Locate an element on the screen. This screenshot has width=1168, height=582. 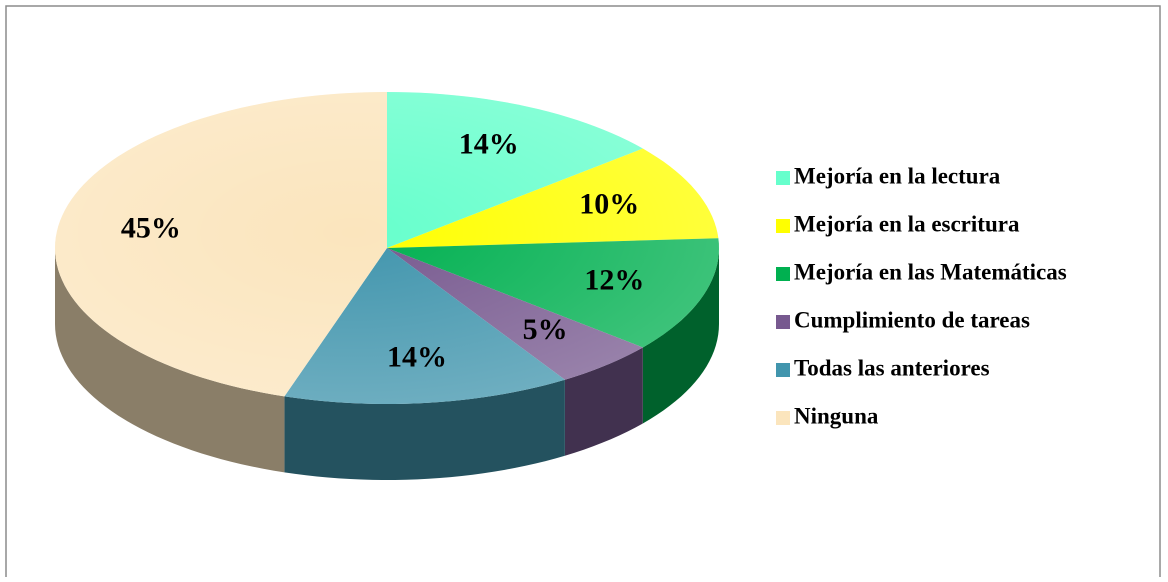
data-label: 12% is located at coordinates (614, 280).